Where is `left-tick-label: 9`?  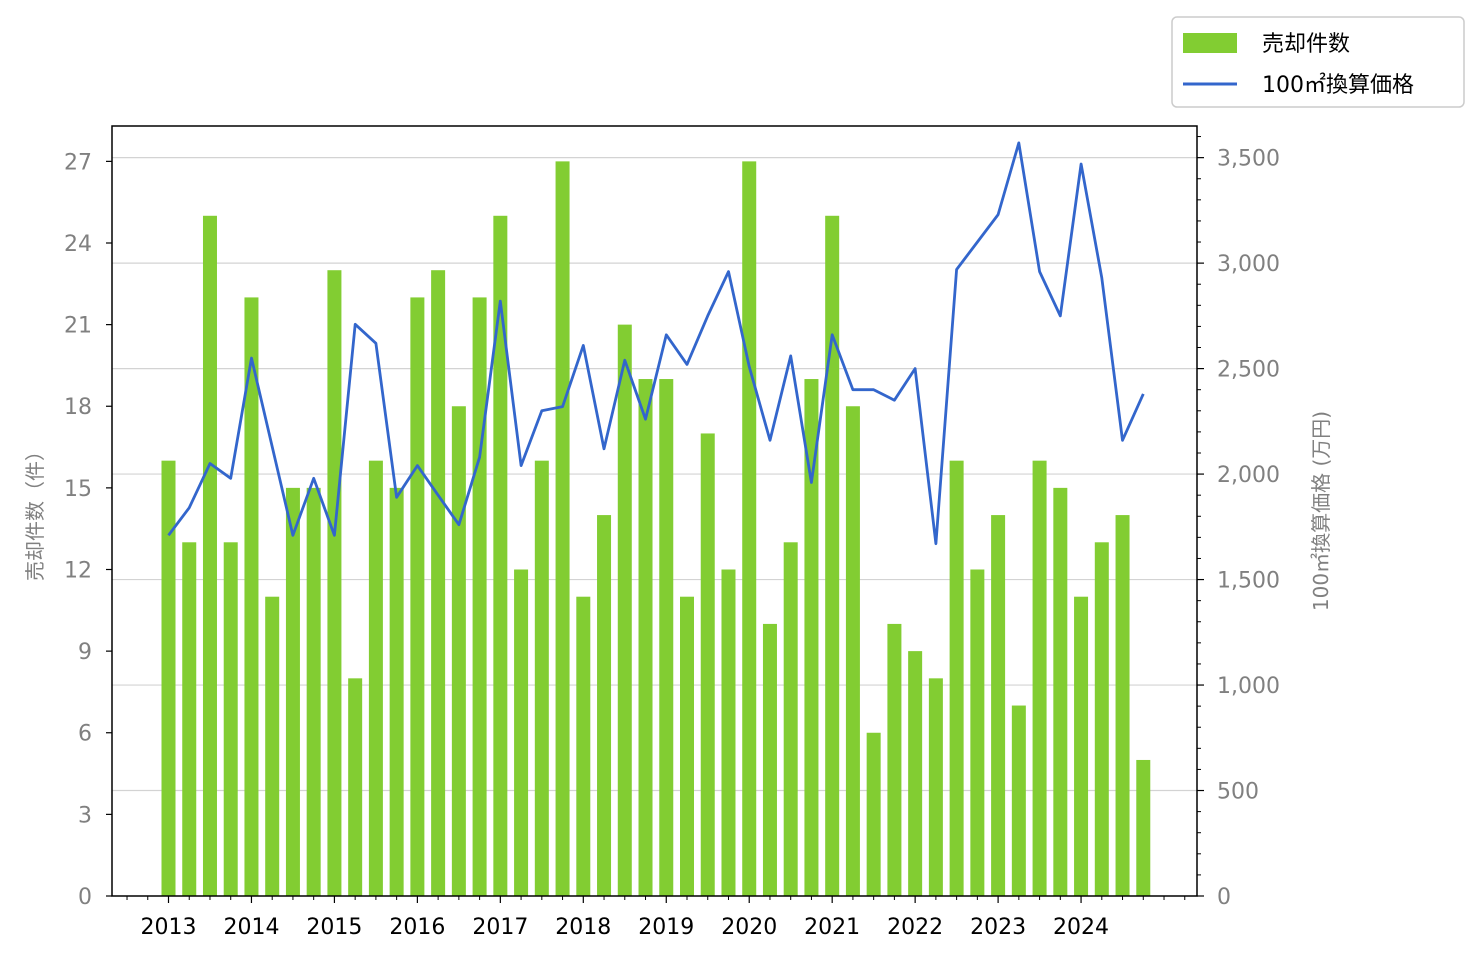 left-tick-label: 9 is located at coordinates (85, 652).